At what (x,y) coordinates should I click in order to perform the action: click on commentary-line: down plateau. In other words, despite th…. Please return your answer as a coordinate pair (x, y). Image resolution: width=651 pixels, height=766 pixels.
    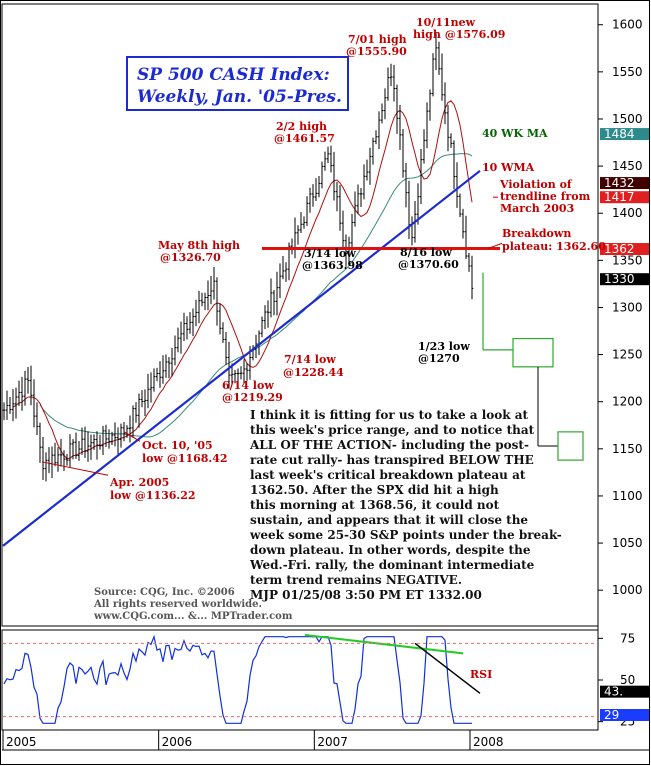
    Looking at the image, I should click on (390, 550).